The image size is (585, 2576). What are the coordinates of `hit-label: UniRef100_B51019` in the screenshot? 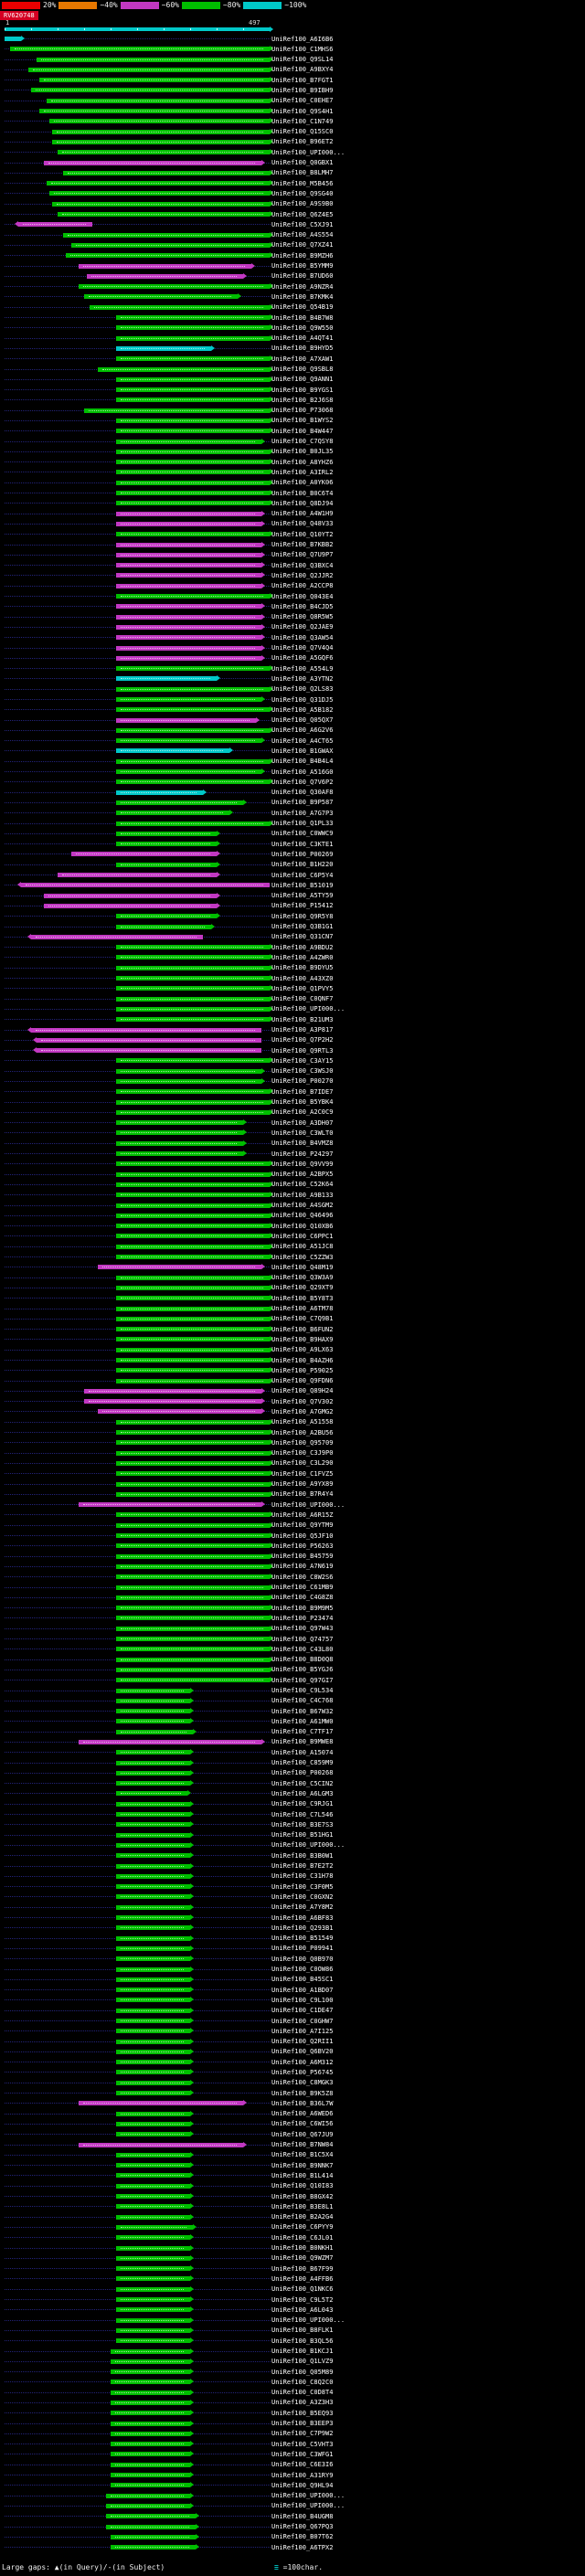 It's located at (302, 885).